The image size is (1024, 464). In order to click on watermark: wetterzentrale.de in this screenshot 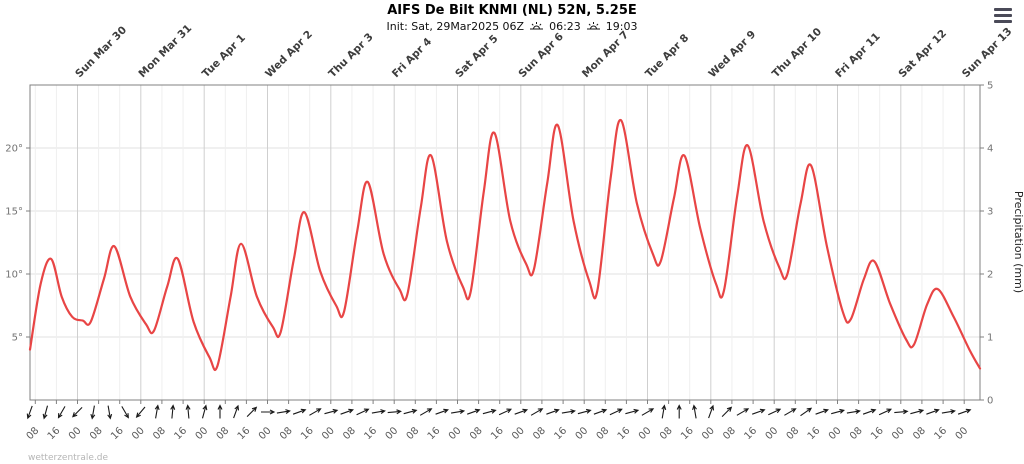, I will do `click(68, 458)`.